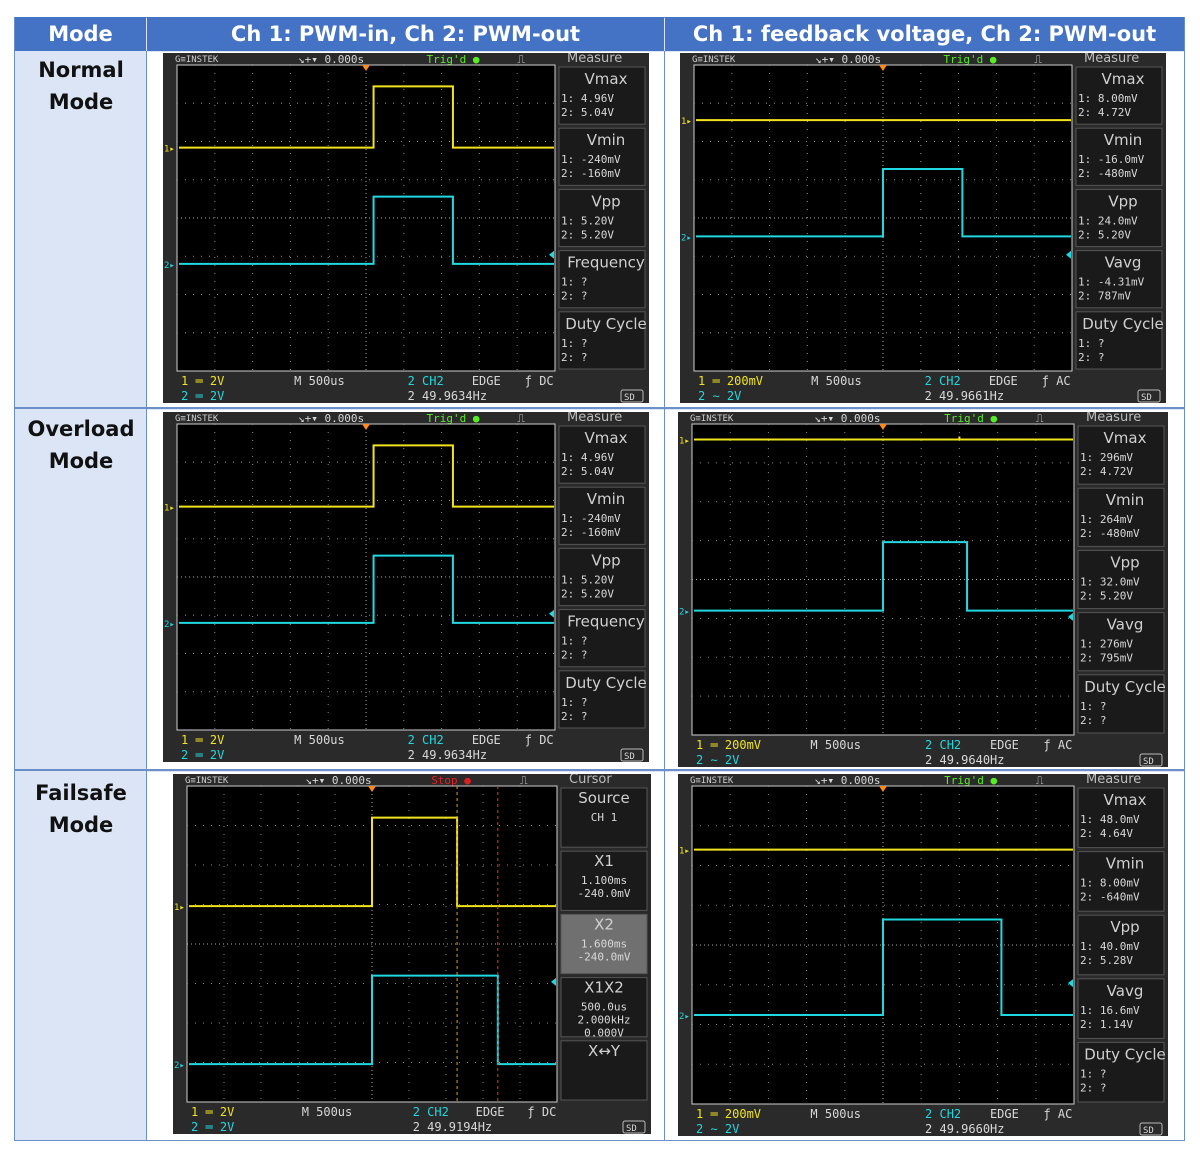 The width and height of the screenshot is (1200, 1153). I want to click on panel-value-3-ch1: 1: 276mV, so click(1106, 644).